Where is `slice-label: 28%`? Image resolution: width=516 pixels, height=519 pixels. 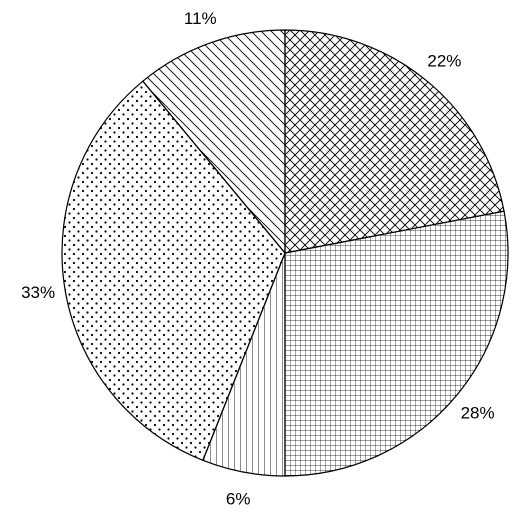 slice-label: 28% is located at coordinates (478, 412).